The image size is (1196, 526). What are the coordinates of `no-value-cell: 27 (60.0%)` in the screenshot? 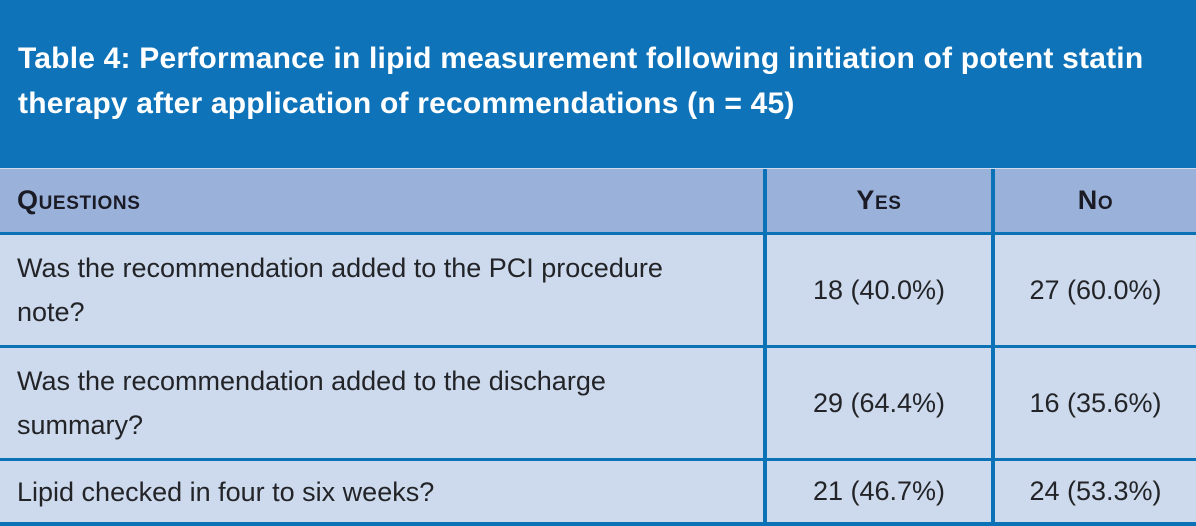 It's located at (1093, 290).